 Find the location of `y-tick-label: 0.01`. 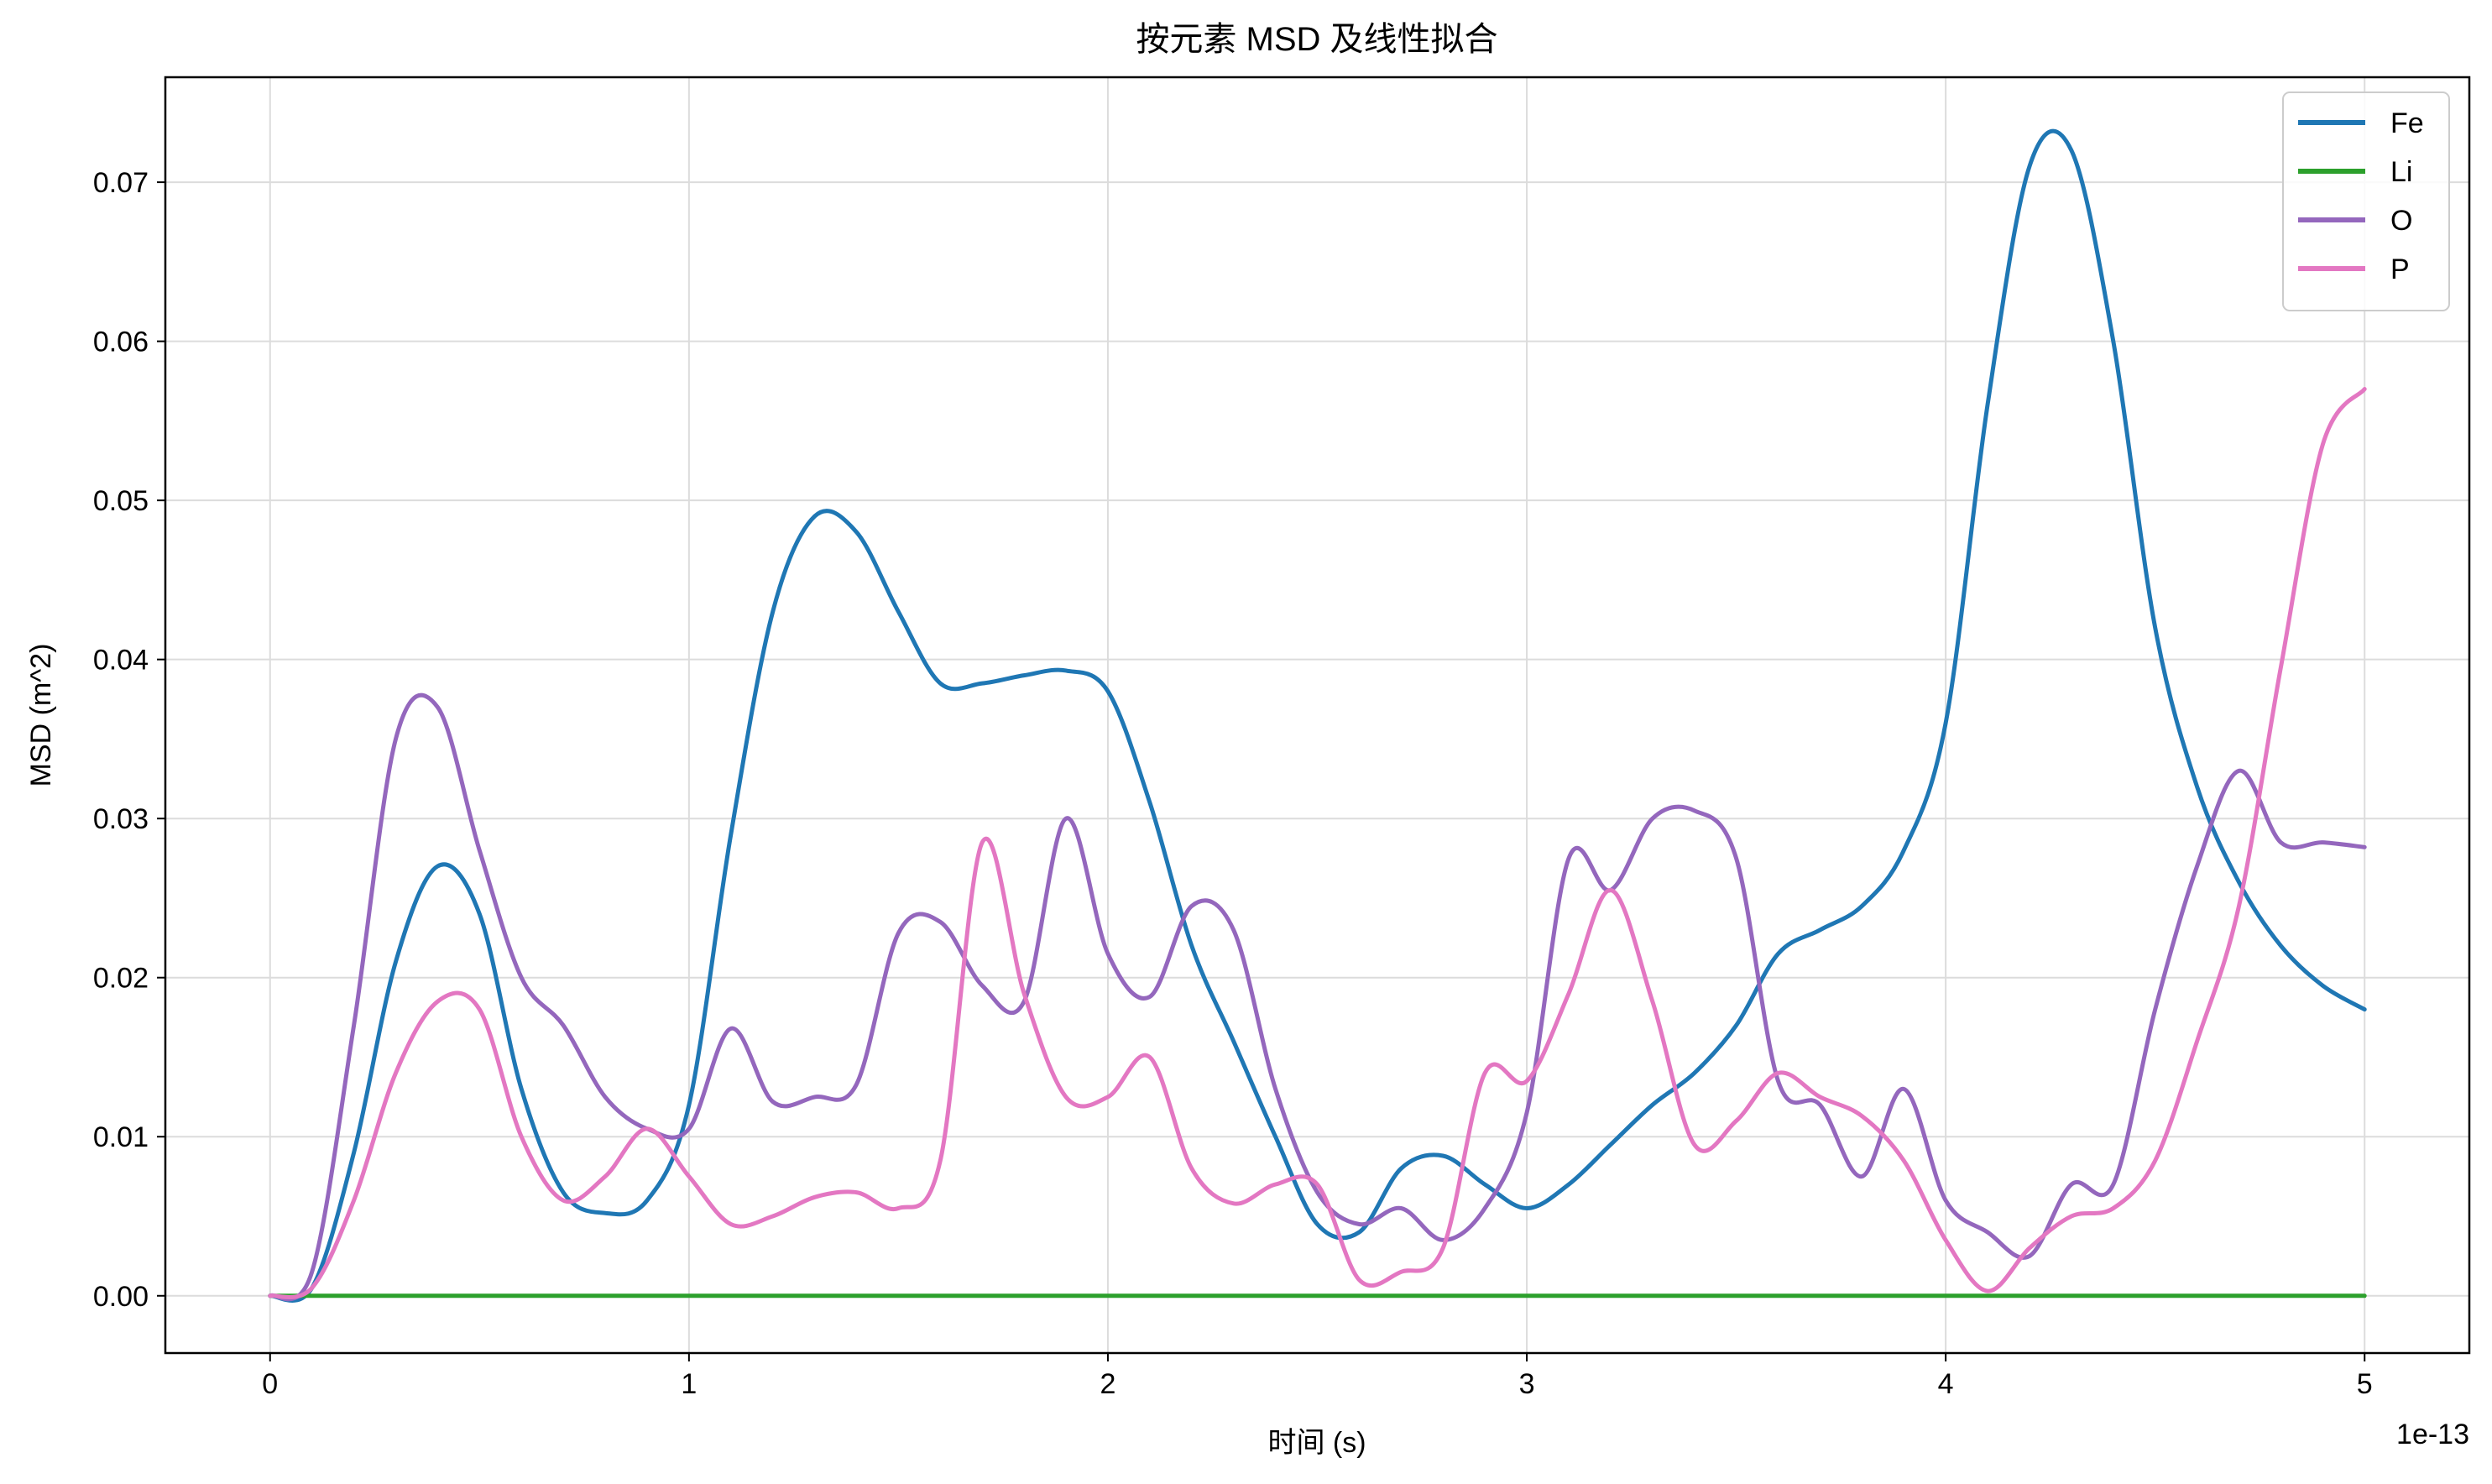

y-tick-label: 0.01 is located at coordinates (121, 1137).